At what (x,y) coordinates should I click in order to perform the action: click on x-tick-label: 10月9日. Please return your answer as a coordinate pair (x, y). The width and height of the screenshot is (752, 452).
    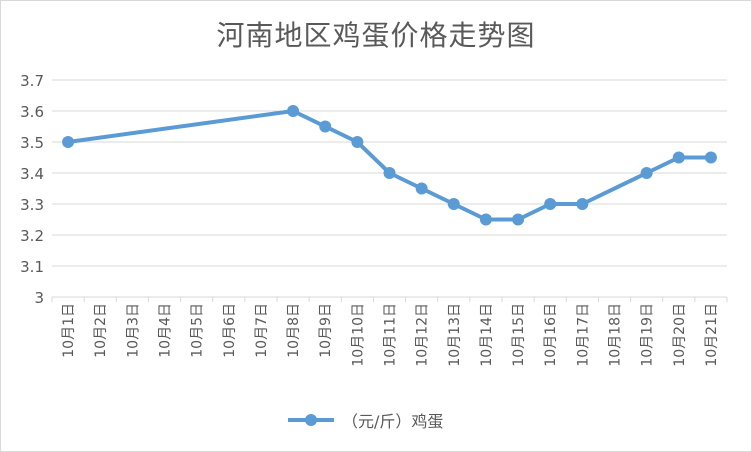
    Looking at the image, I should click on (326, 330).